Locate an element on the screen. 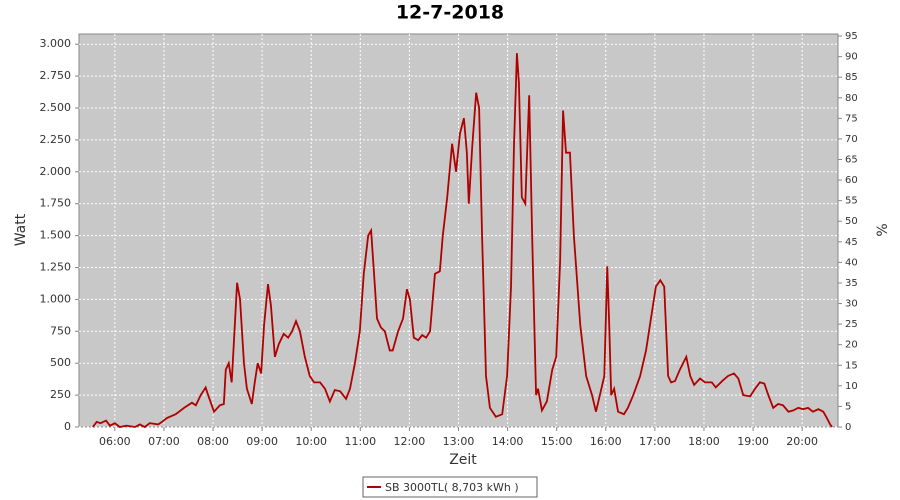 The image size is (900, 500). y-tick-label: 2.000 is located at coordinates (56, 171).